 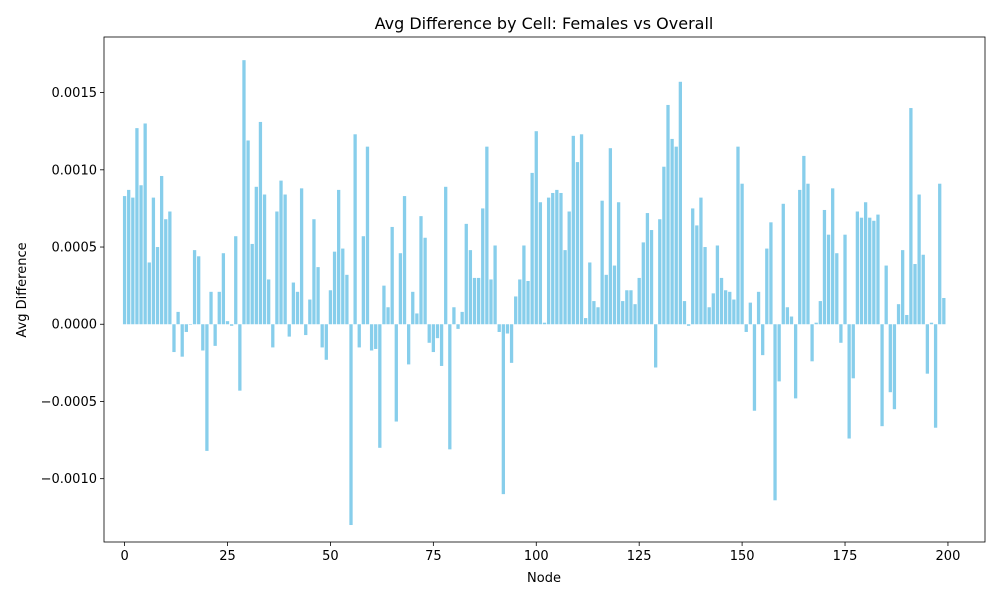 I want to click on x-axis-label: Node, so click(x=544, y=578).